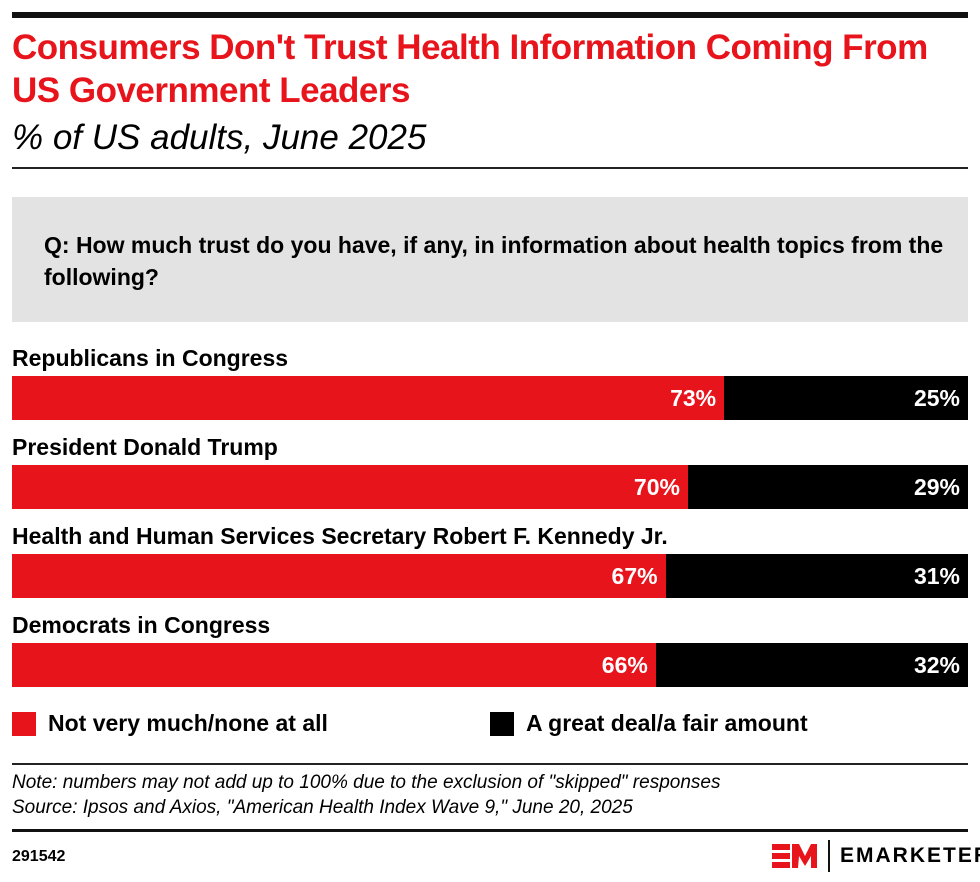 The height and width of the screenshot is (882, 980). Describe the element at coordinates (490, 830) in the screenshot. I see `bottom-rule` at that location.